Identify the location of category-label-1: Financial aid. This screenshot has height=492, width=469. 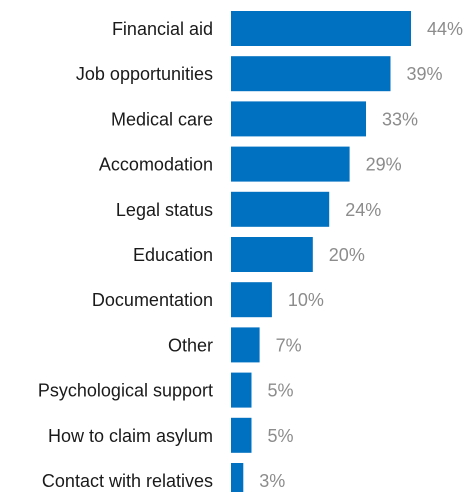
(162, 29).